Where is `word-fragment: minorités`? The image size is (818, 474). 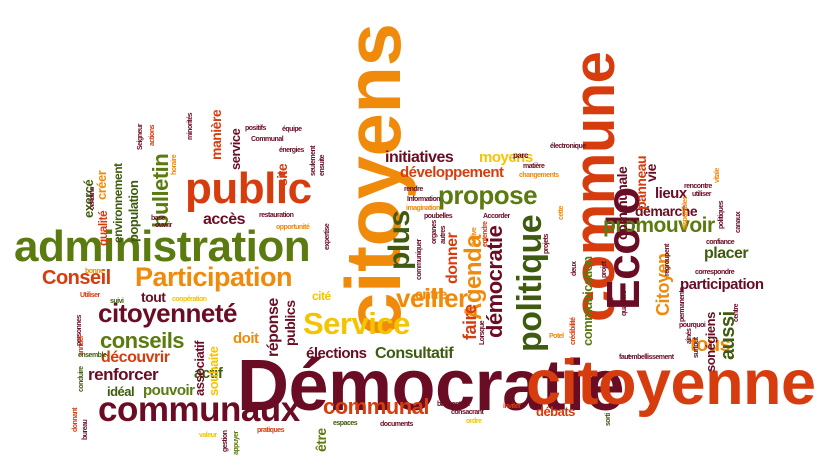 word-fragment: minorités is located at coordinates (190, 126).